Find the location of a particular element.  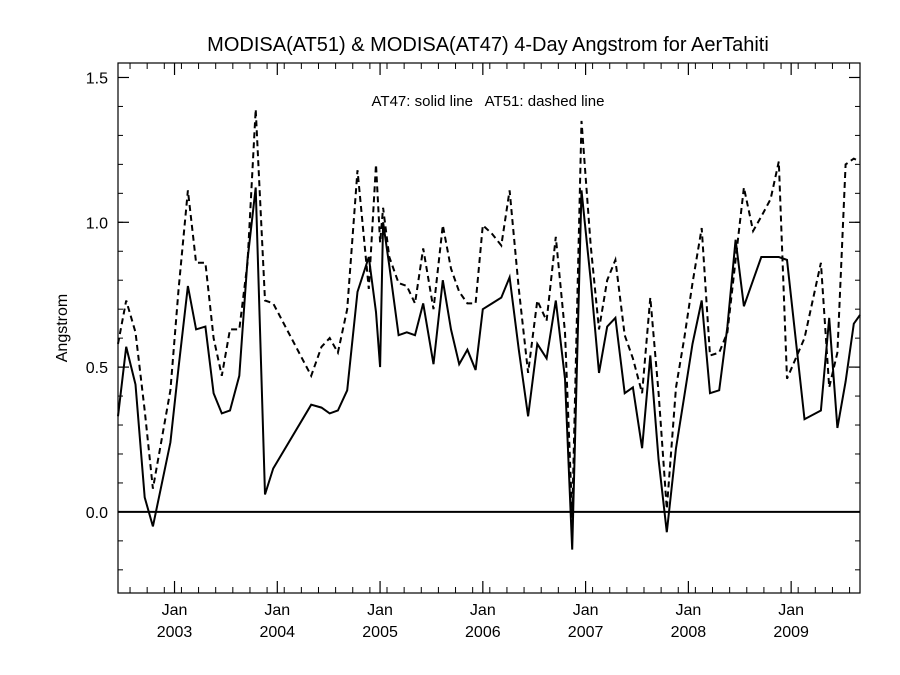

y-tick-label: 0.0 is located at coordinates (97, 513).